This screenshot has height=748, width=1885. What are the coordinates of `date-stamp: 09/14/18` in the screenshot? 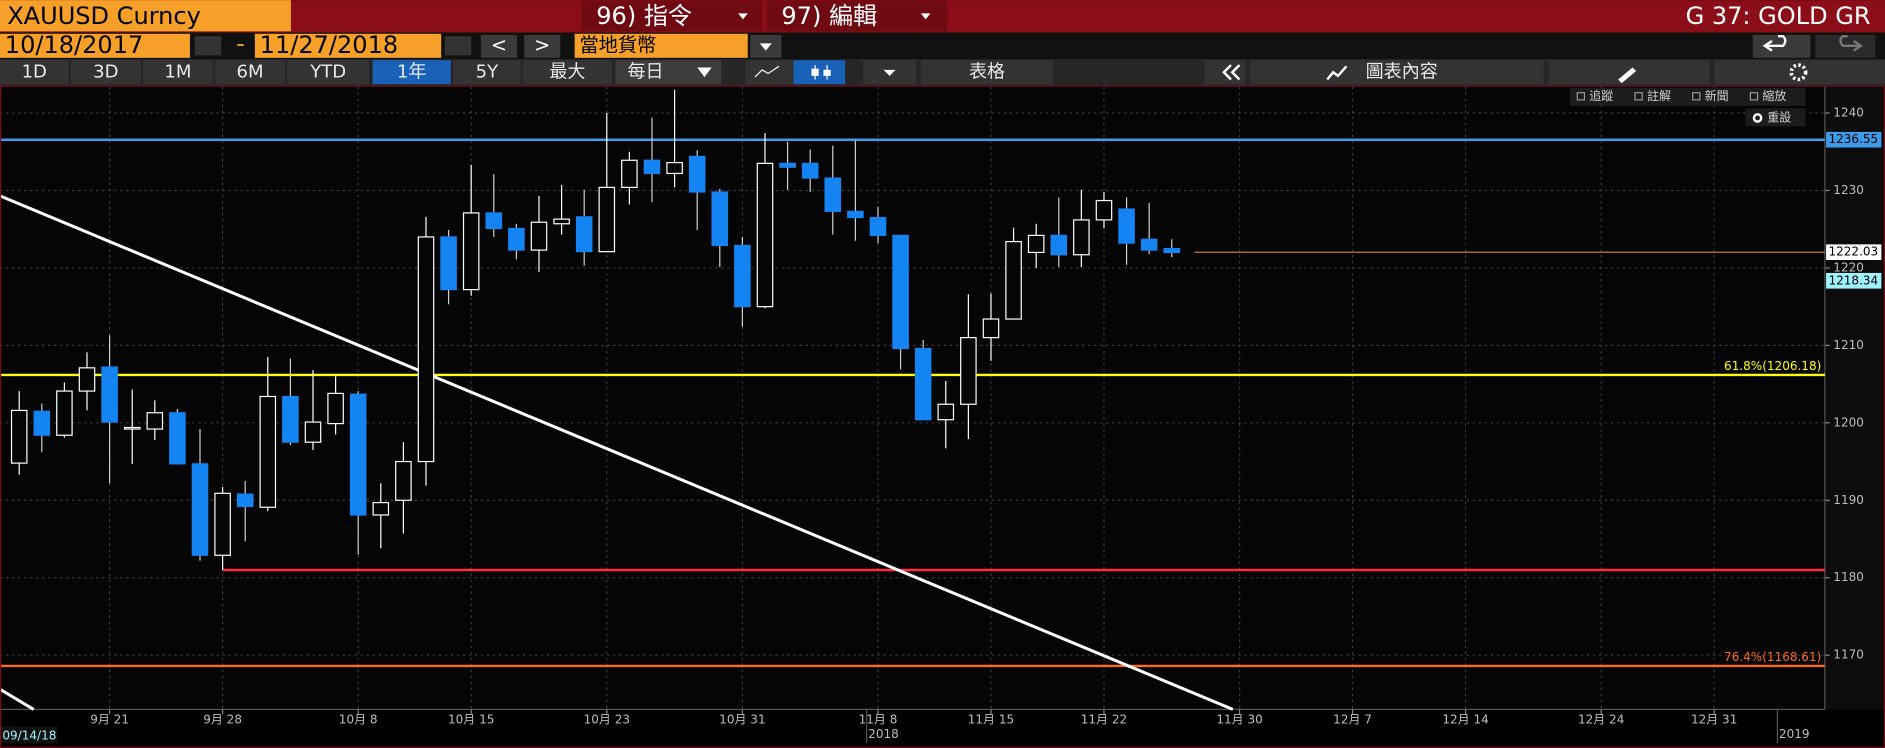 It's located at (29, 735).